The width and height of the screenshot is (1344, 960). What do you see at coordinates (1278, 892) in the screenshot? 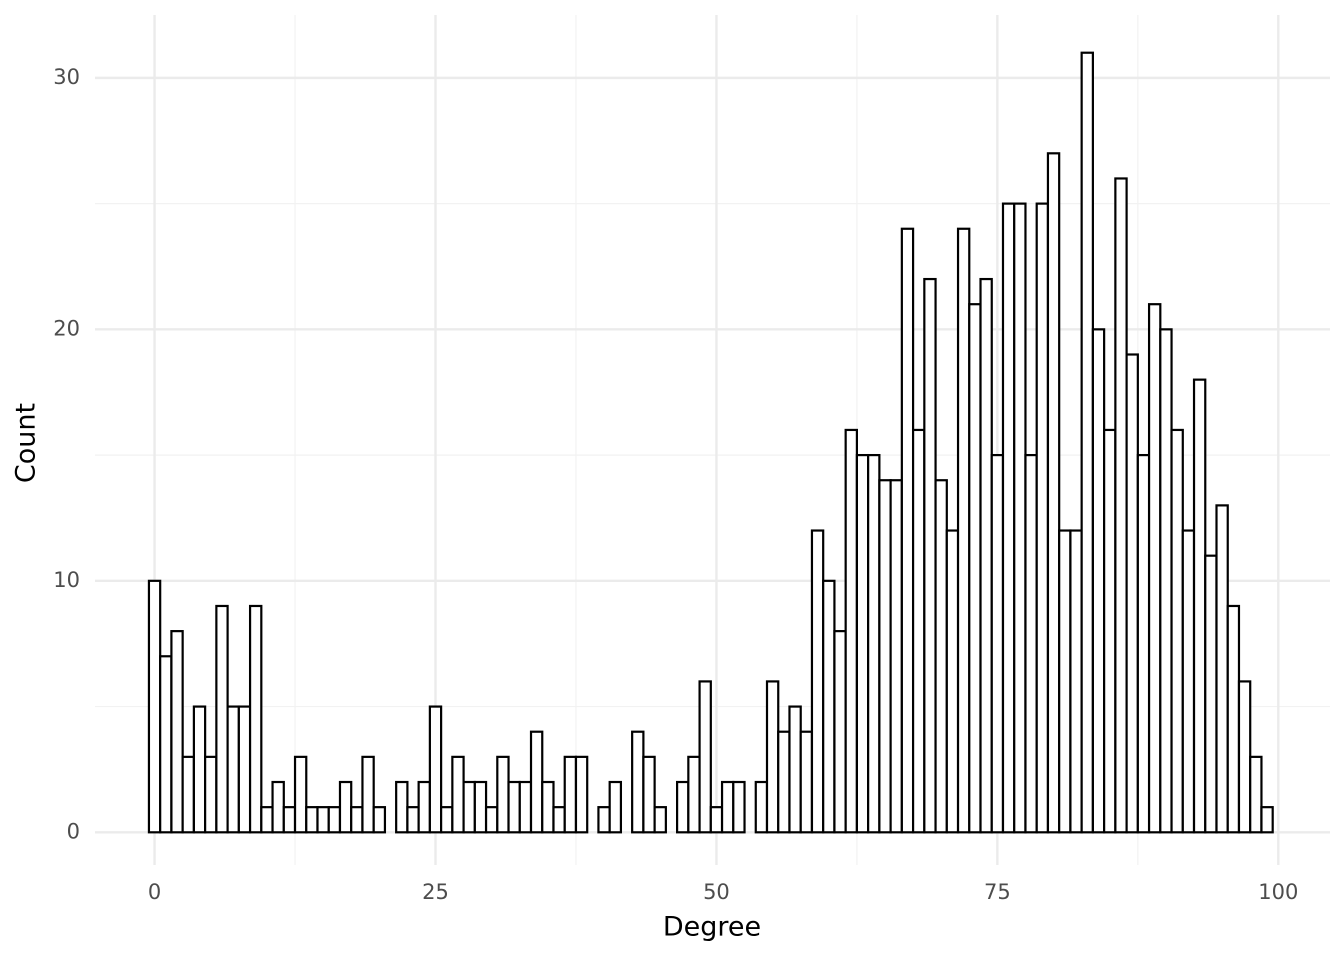
I see `x-tick-label: 100` at bounding box center [1278, 892].